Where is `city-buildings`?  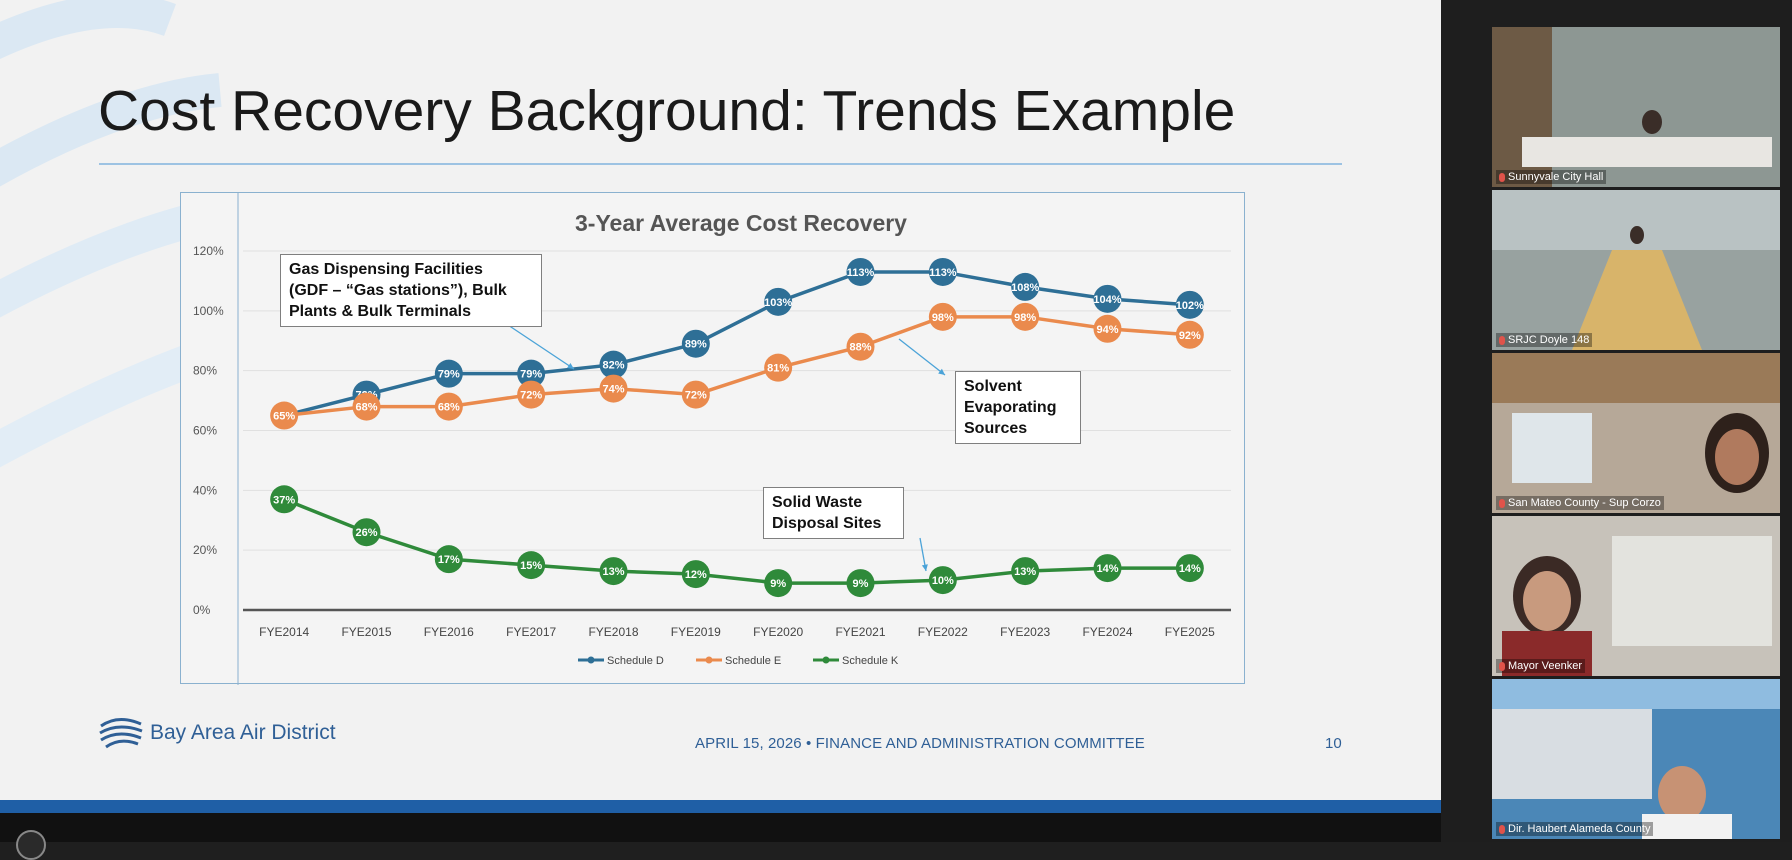
city-buildings is located at coordinates (1572, 754).